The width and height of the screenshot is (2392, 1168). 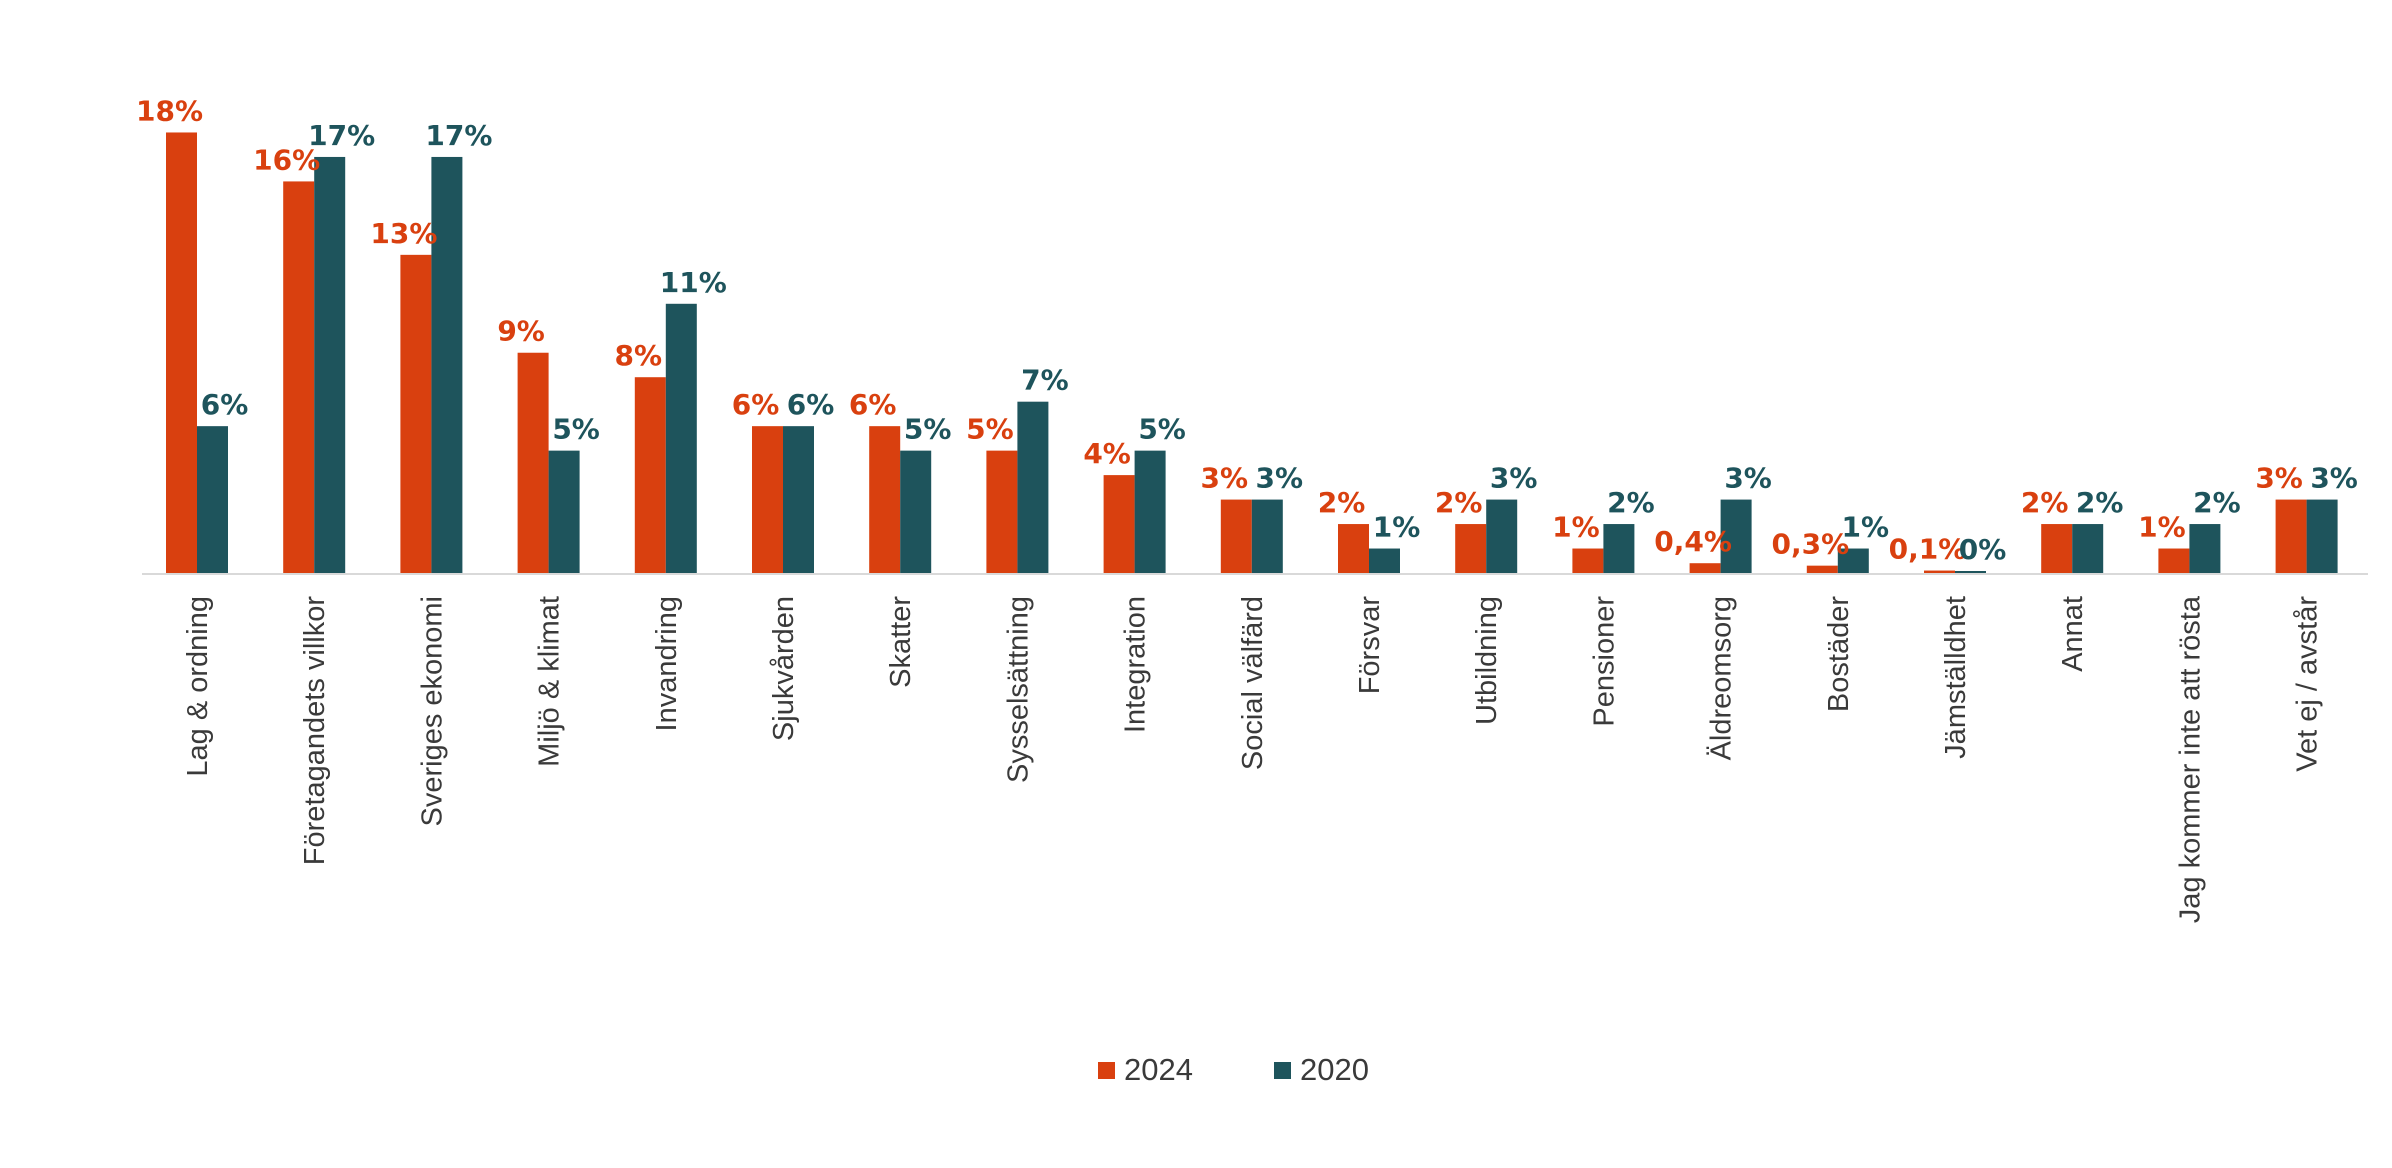 What do you see at coordinates (341, 135) in the screenshot?
I see `value-label-2020-1: 17%` at bounding box center [341, 135].